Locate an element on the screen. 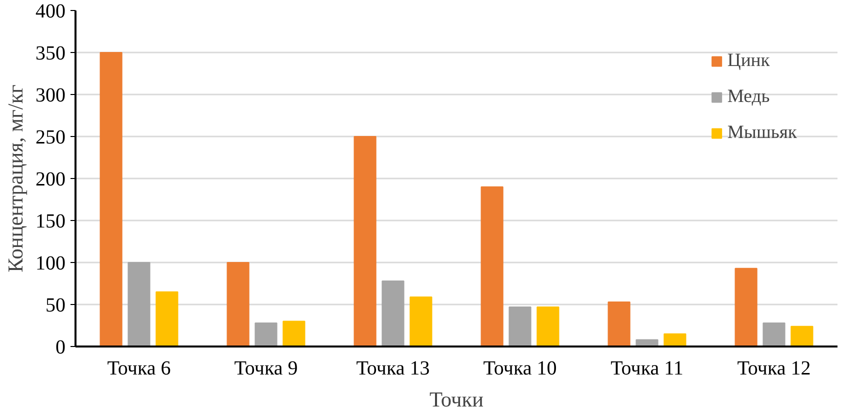  y-tick-label: 50 is located at coordinates (56, 305).